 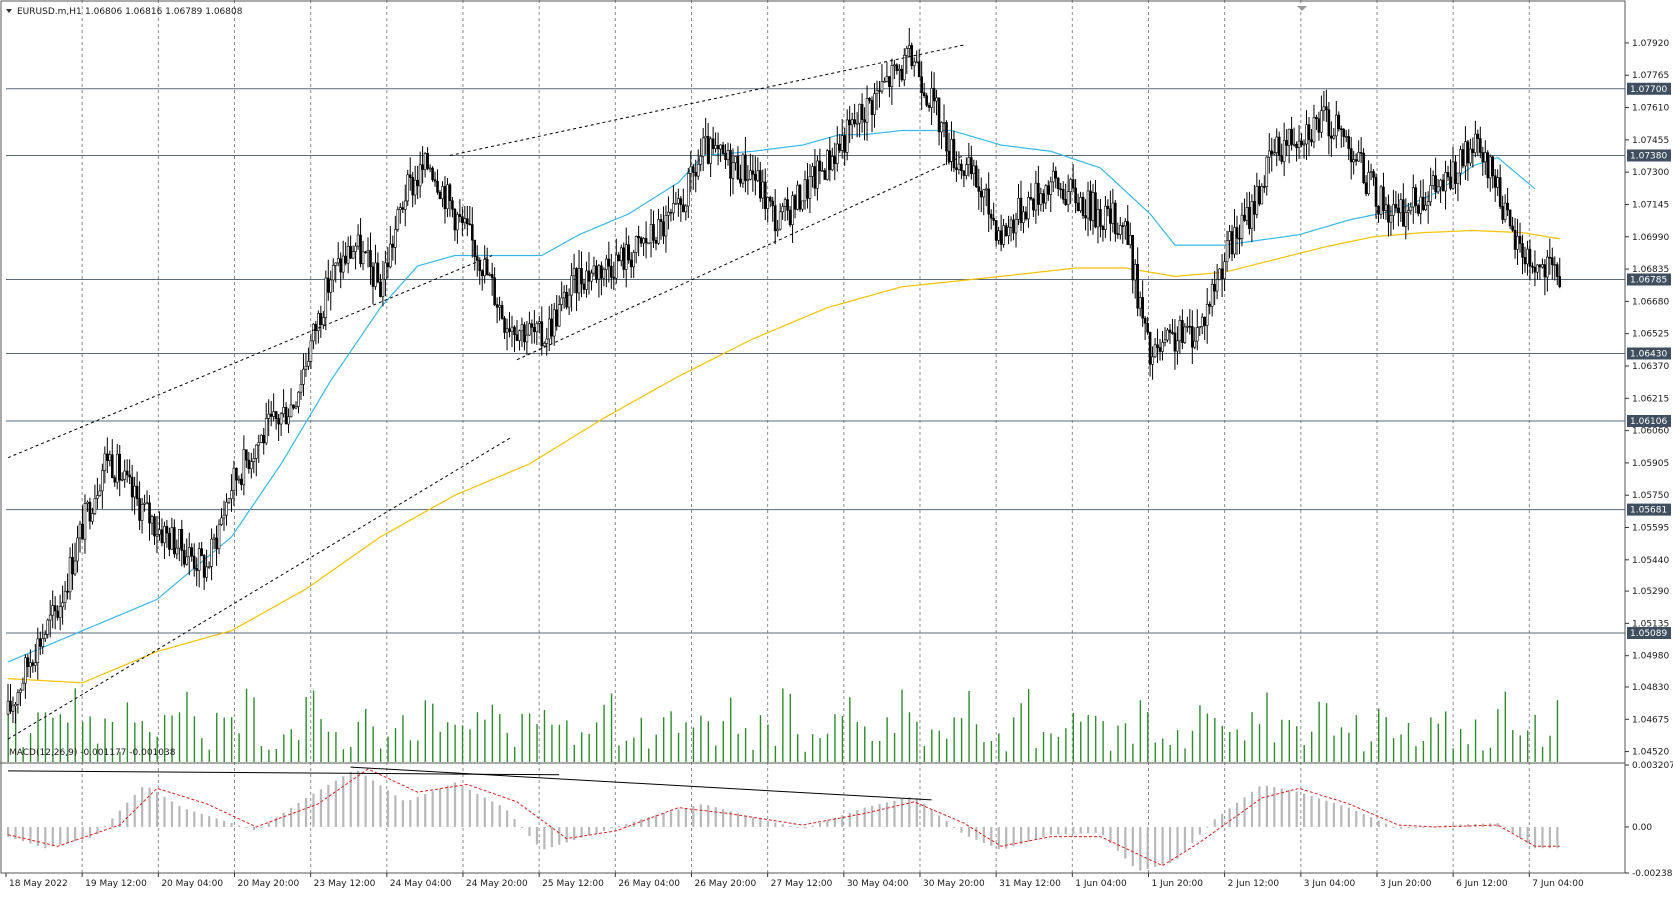 What do you see at coordinates (1650, 688) in the screenshot?
I see `price-tick-label: 1.04830` at bounding box center [1650, 688].